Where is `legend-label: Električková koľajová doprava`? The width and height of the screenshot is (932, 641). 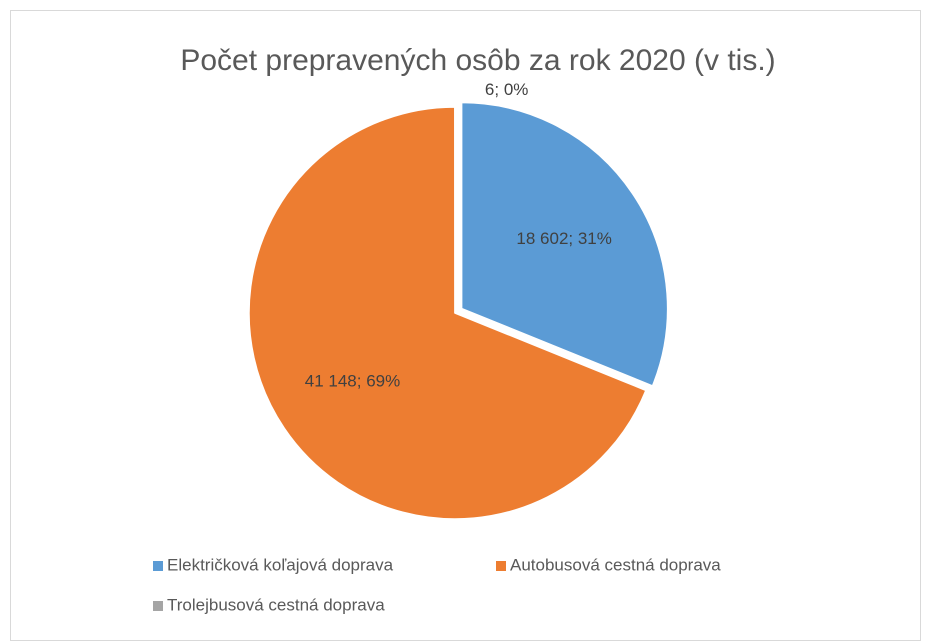 legend-label: Električková koľajová doprava is located at coordinates (280, 564).